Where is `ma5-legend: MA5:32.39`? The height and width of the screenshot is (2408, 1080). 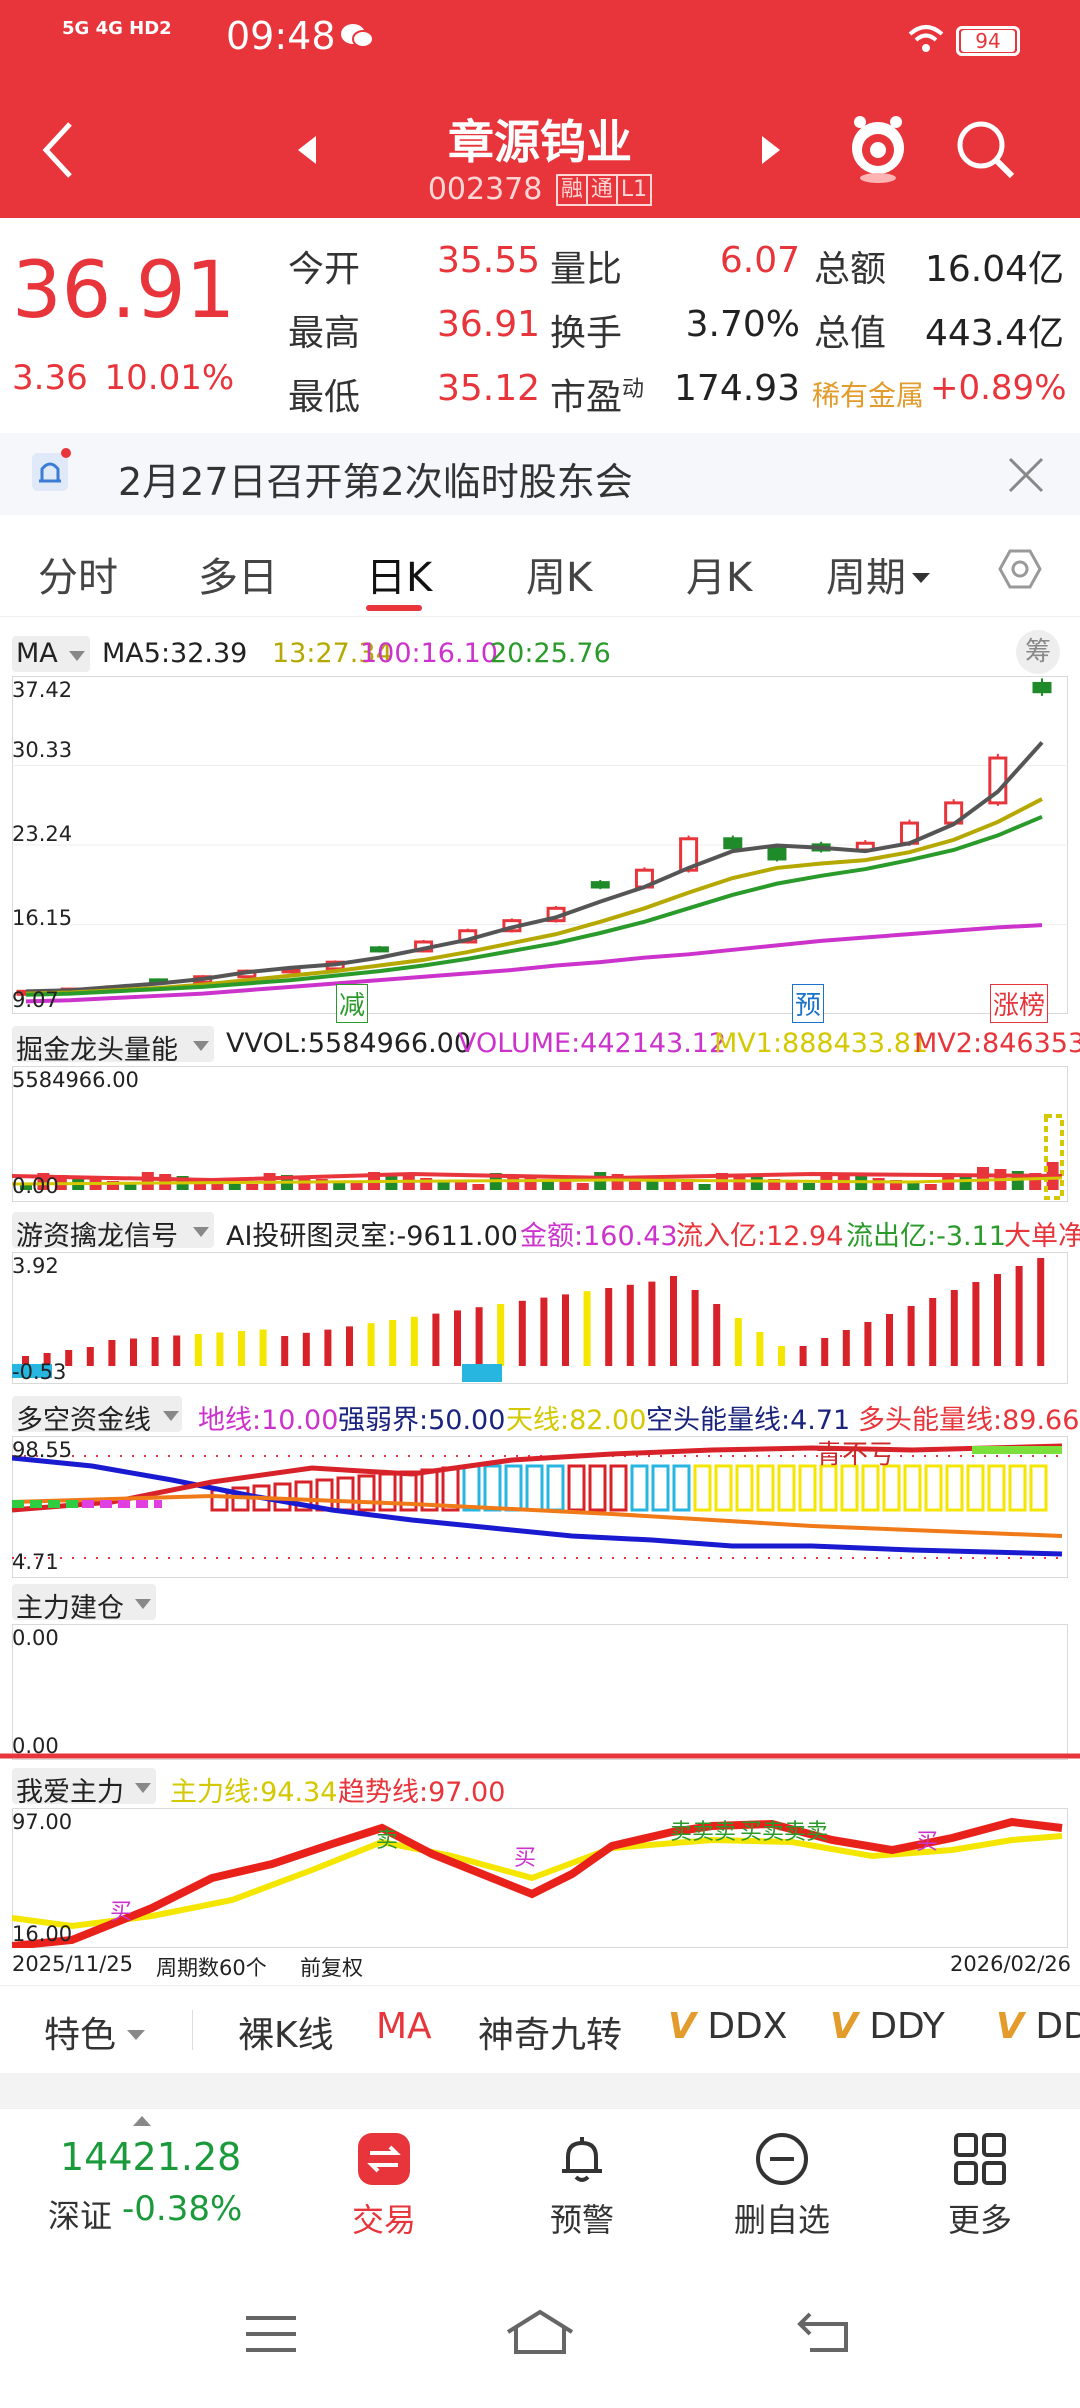
ma5-legend: MA5:32.39 is located at coordinates (175, 653).